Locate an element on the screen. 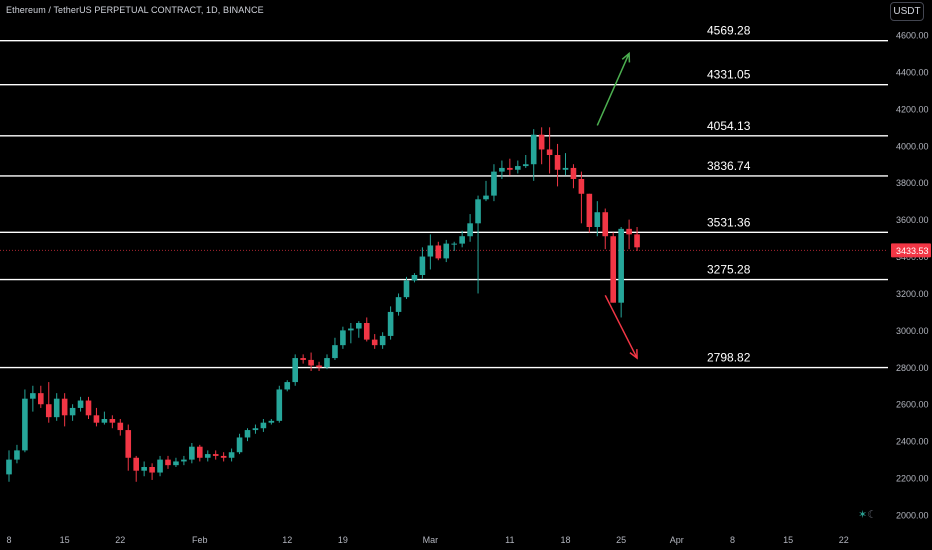 The width and height of the screenshot is (932, 550). y-tick-label: 3800.00 is located at coordinates (912, 183).